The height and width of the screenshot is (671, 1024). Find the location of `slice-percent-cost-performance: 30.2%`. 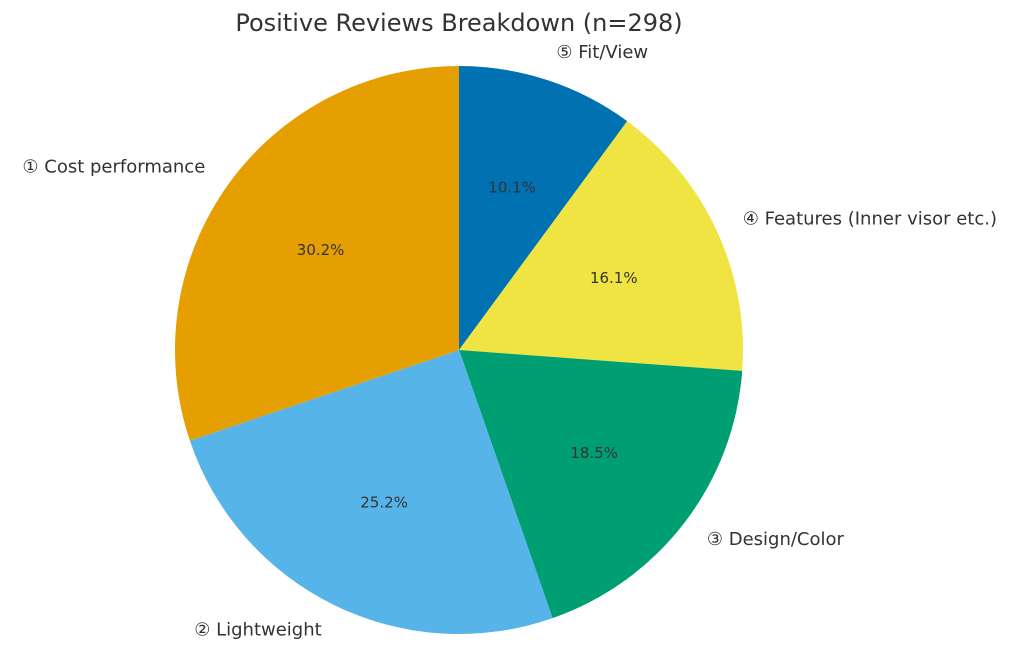

slice-percent-cost-performance: 30.2% is located at coordinates (321, 250).